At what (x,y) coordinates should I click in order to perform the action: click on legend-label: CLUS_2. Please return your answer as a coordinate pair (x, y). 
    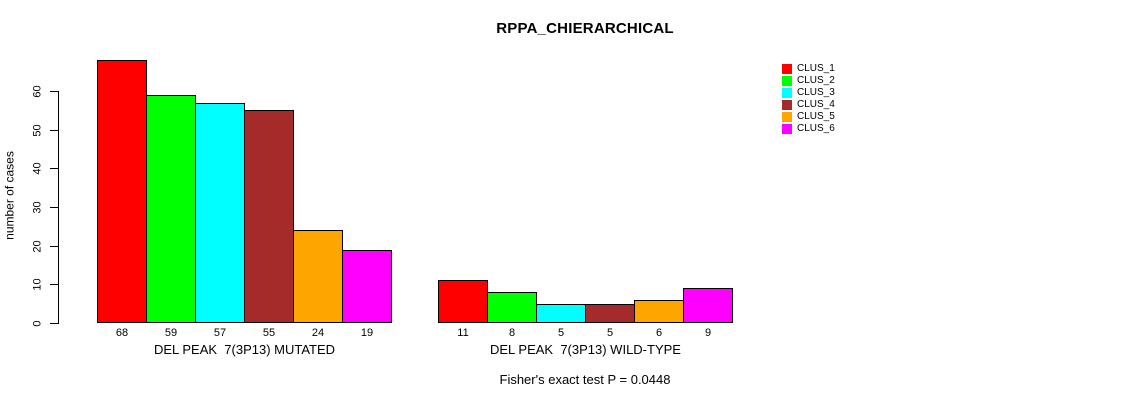
    Looking at the image, I should click on (816, 80).